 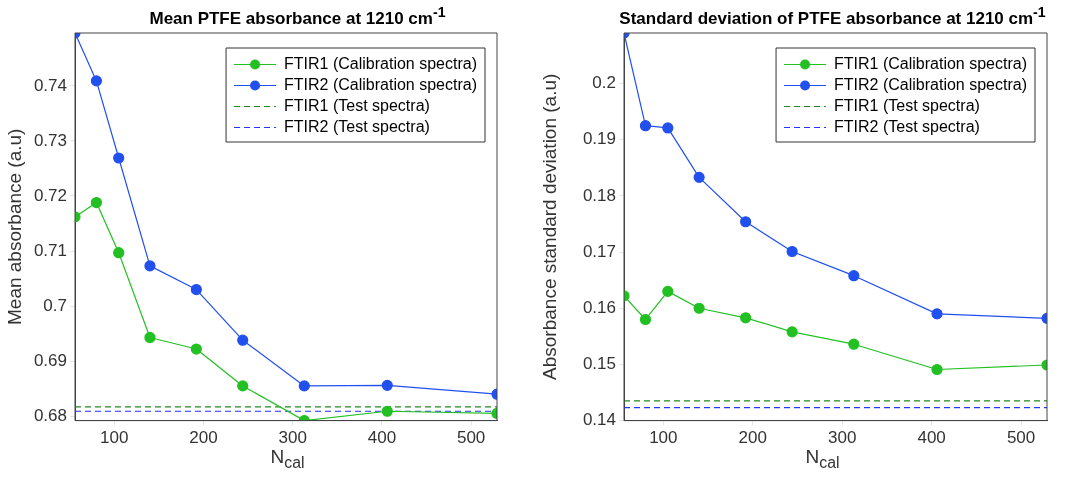 What do you see at coordinates (297, 16) in the screenshot?
I see `chart-title: Mean PTFE absorbance at 1210 cm$^{-1}$` at bounding box center [297, 16].